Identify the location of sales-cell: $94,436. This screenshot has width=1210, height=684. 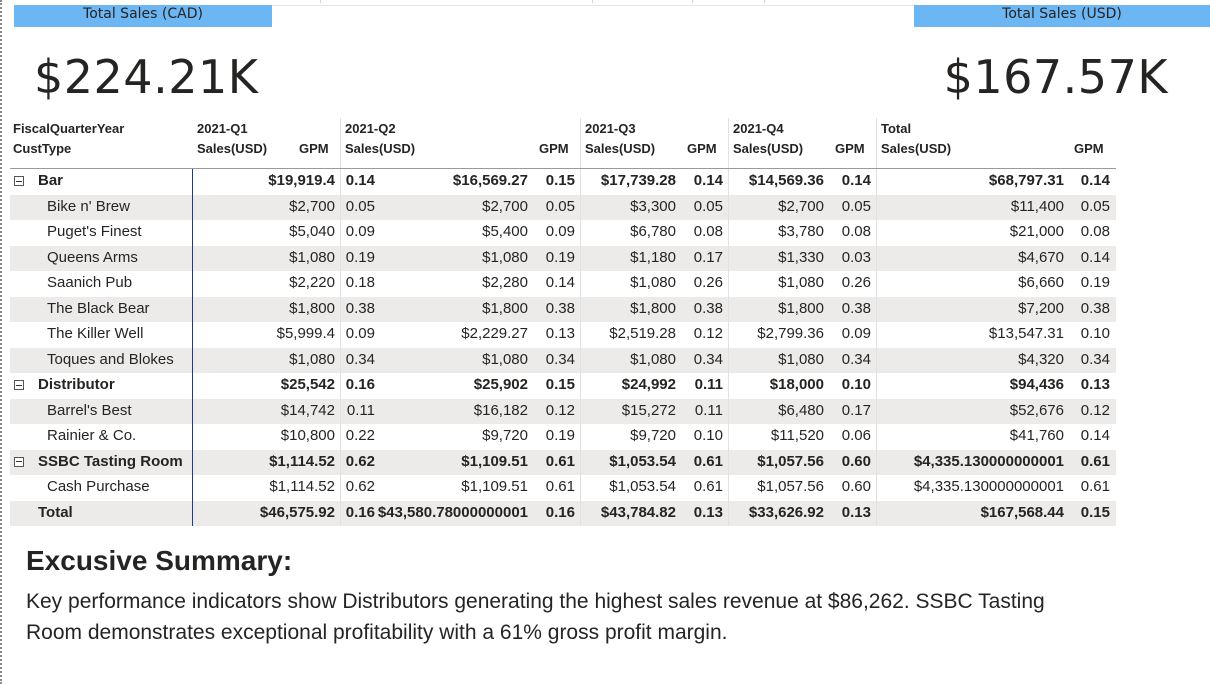
(1036, 384).